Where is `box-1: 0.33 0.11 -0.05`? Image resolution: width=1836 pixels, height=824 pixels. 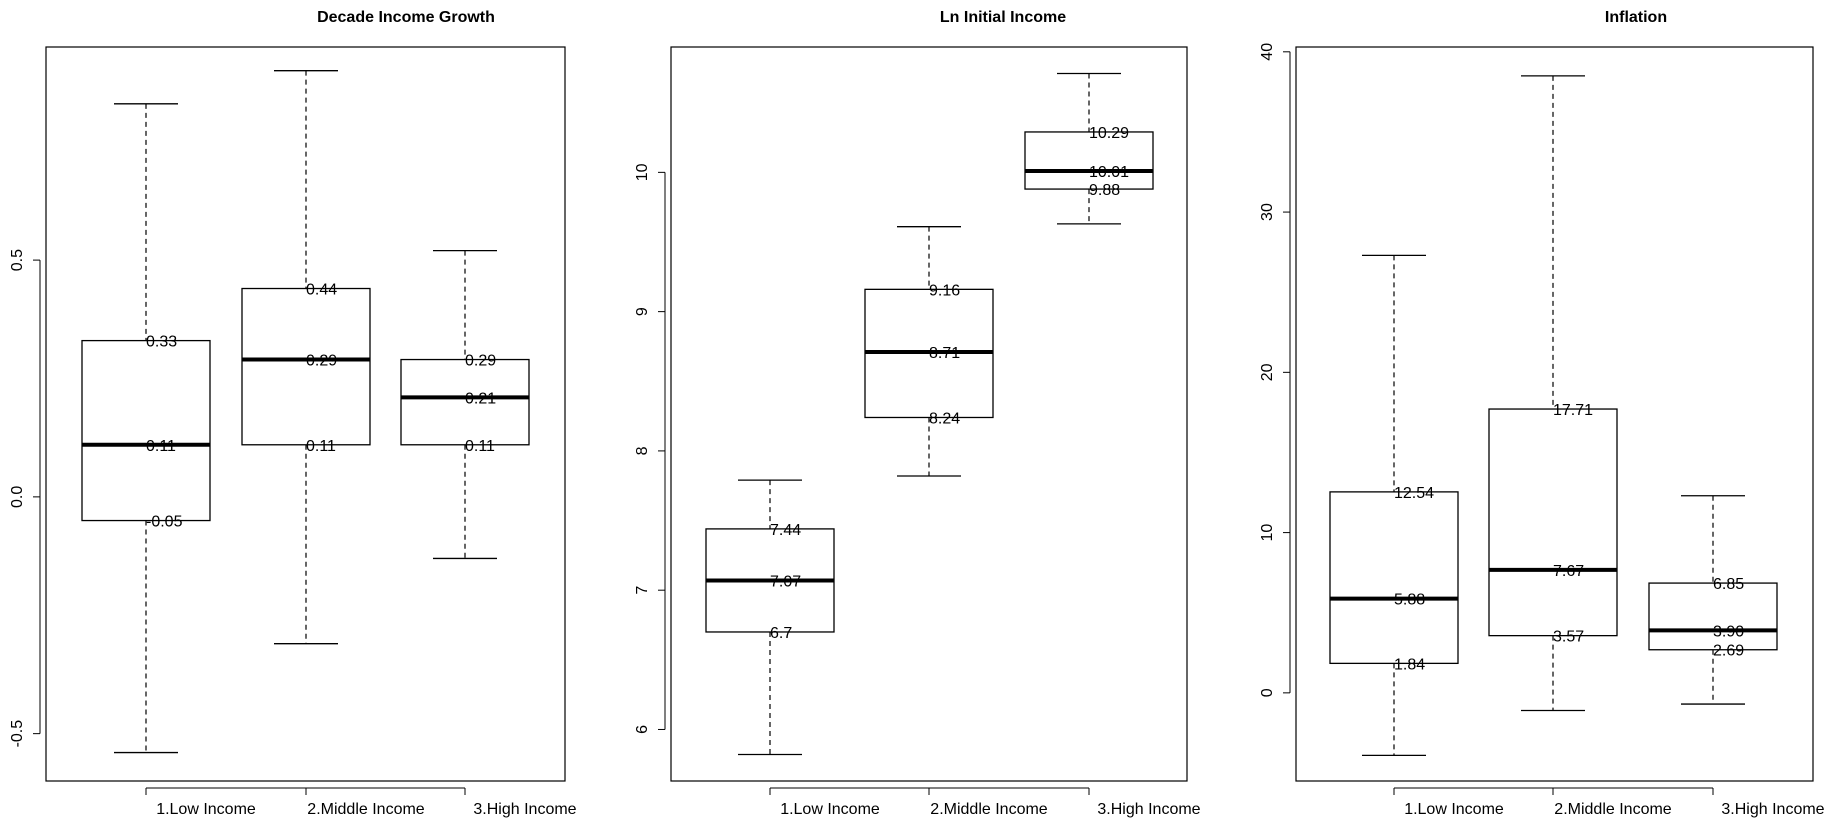
box-1: 0.33 0.11 -0.05 is located at coordinates (146, 428).